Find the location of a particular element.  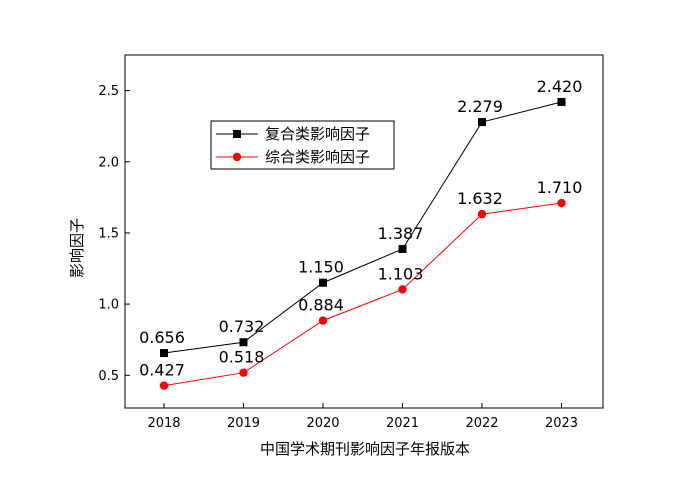

x-tick-label: 2020 is located at coordinates (322, 423).